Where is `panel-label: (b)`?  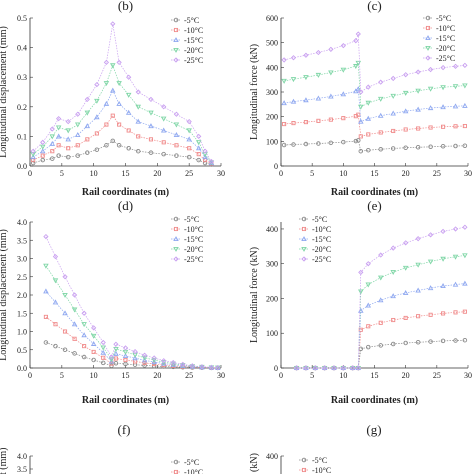 panel-label: (b) is located at coordinates (125, 6).